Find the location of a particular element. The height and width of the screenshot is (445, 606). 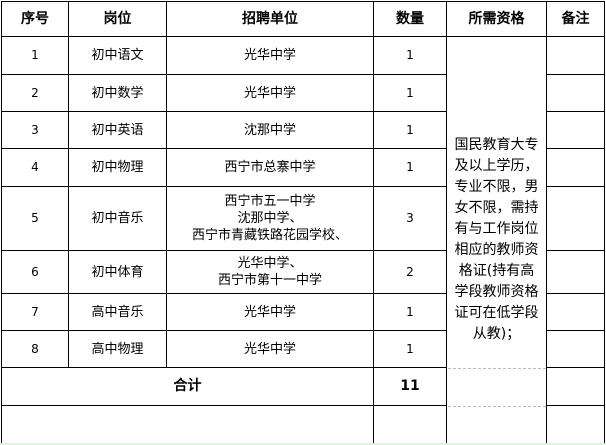

cell-position: 初中英语 is located at coordinates (117, 130).